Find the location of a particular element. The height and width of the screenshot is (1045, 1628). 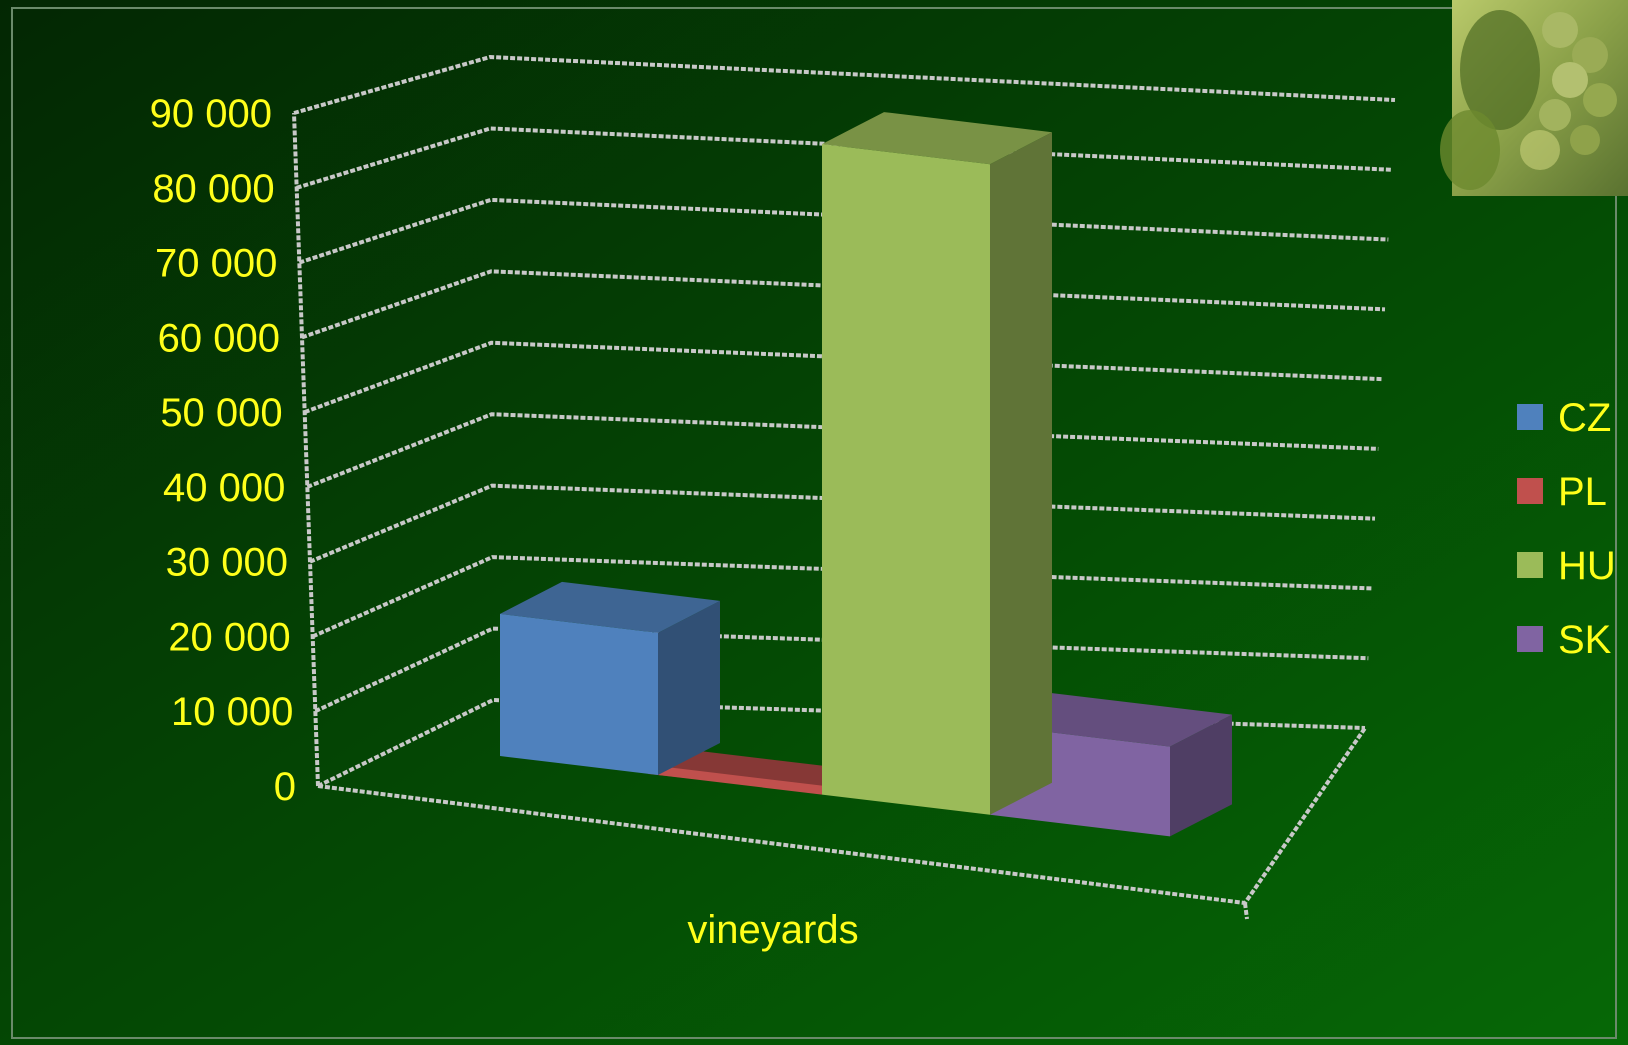

y-axis-line is located at coordinates (306, 449).